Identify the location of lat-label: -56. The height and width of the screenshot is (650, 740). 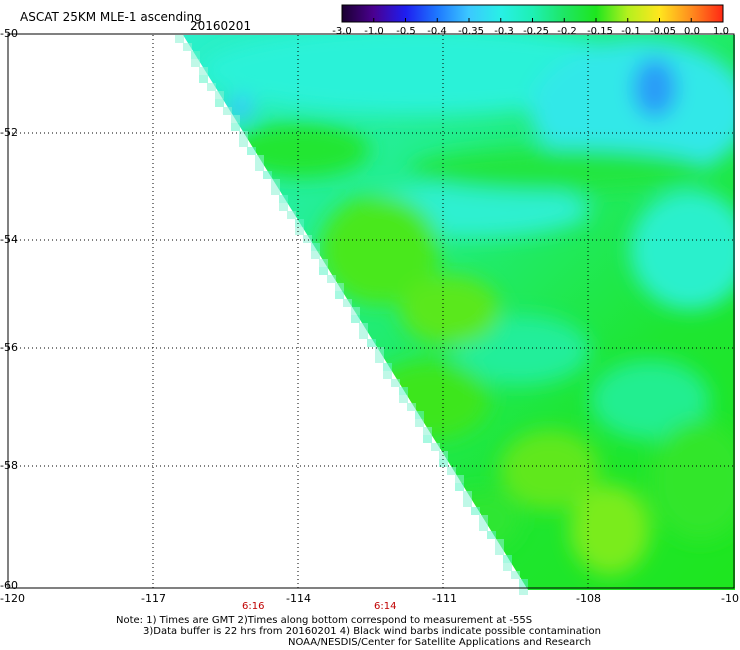
(9, 347).